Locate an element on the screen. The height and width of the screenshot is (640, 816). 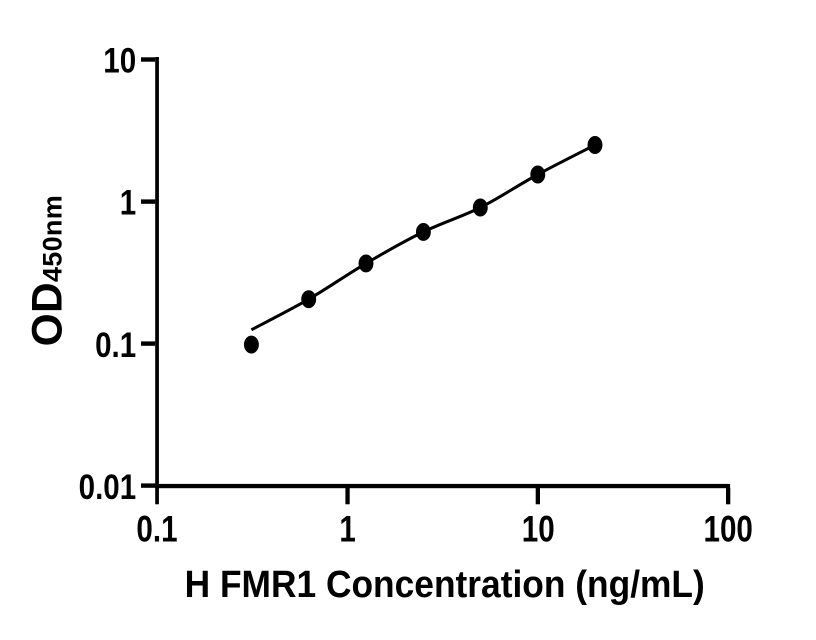
svg-text: 100 is located at coordinates (728, 530).